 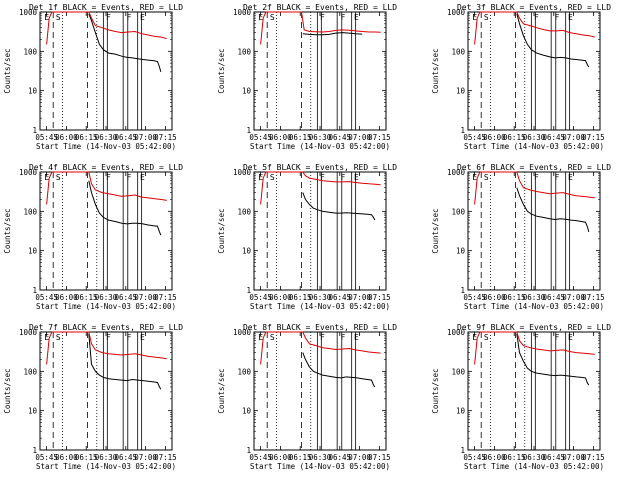 I want to click on panel-title: Det_1f BLACK = Events, RED = LLD, so click(x=106, y=7).